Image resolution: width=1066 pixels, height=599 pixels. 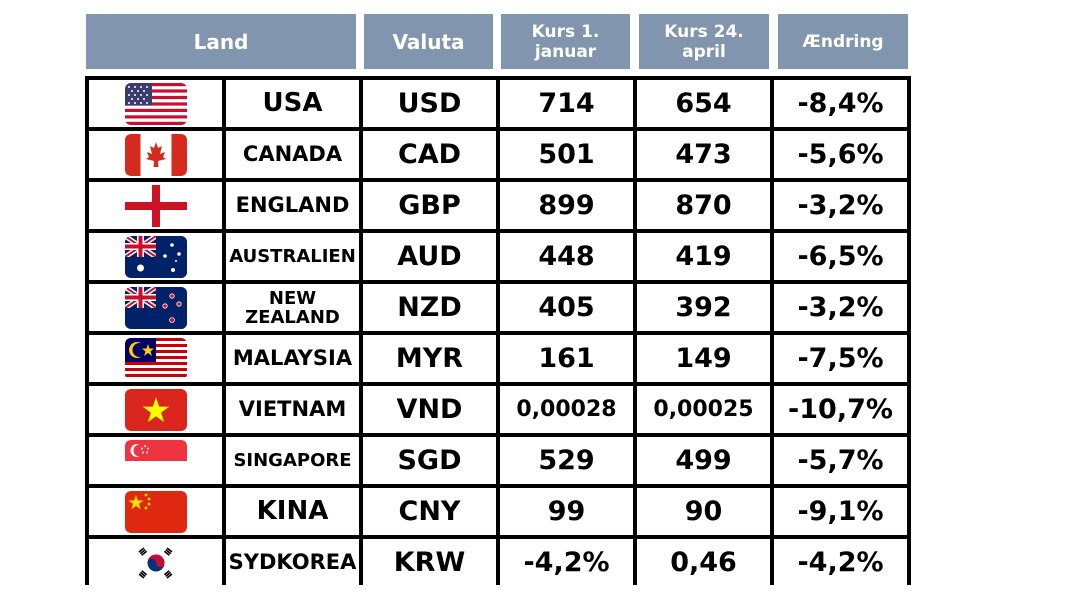 I want to click on currency-code: SGD, so click(x=429, y=460).